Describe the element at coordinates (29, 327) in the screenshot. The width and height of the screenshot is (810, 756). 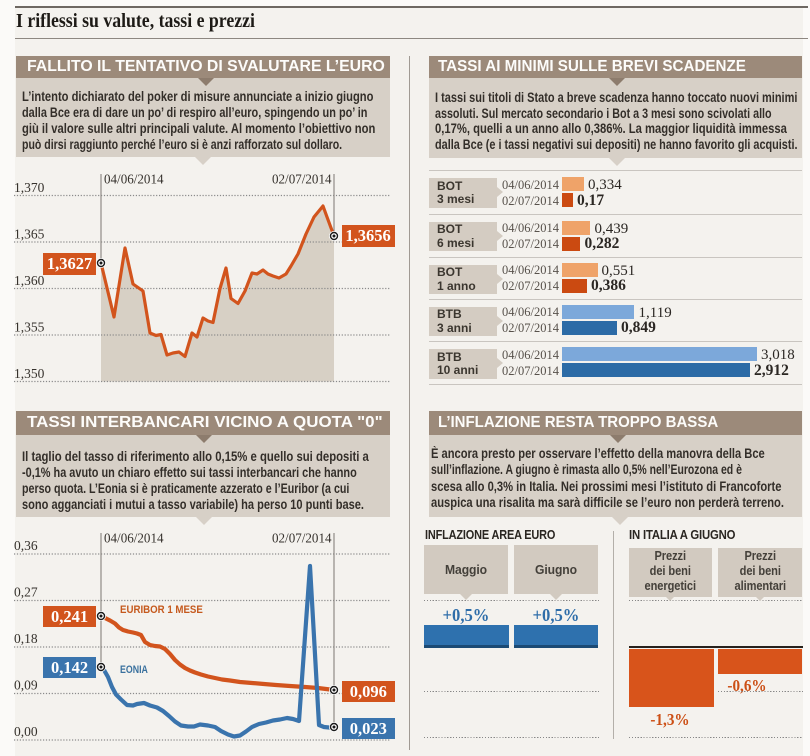
I see `svg-text: 1,355` at that location.